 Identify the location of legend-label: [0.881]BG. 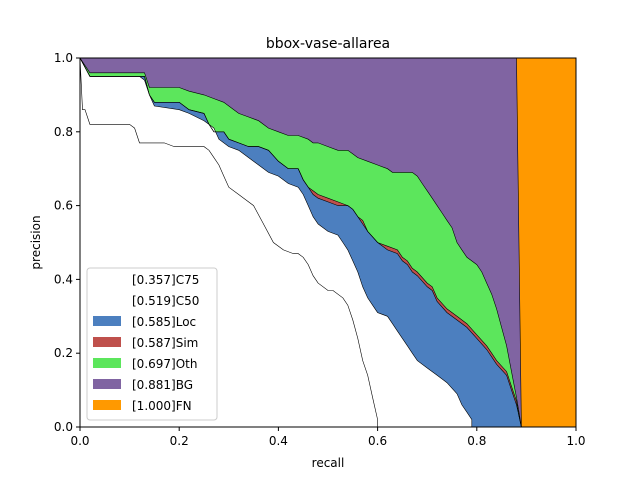
(162, 385).